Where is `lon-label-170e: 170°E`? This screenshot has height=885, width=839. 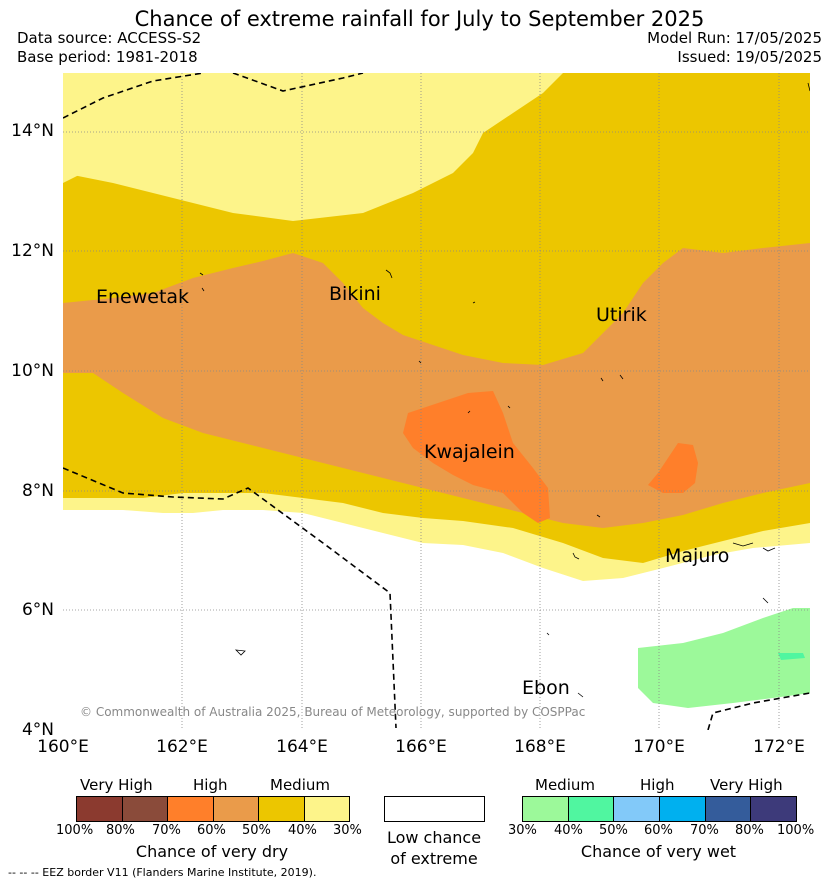
lon-label-170e: 170°E is located at coordinates (659, 747).